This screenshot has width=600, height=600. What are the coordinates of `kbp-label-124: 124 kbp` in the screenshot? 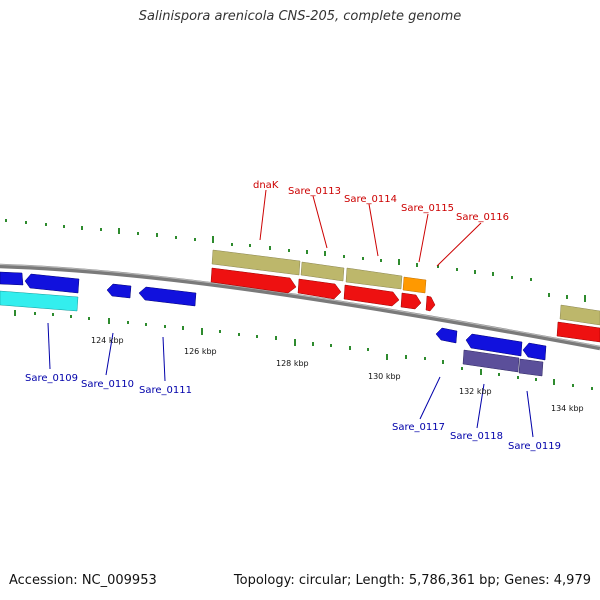 It's located at (107, 340).